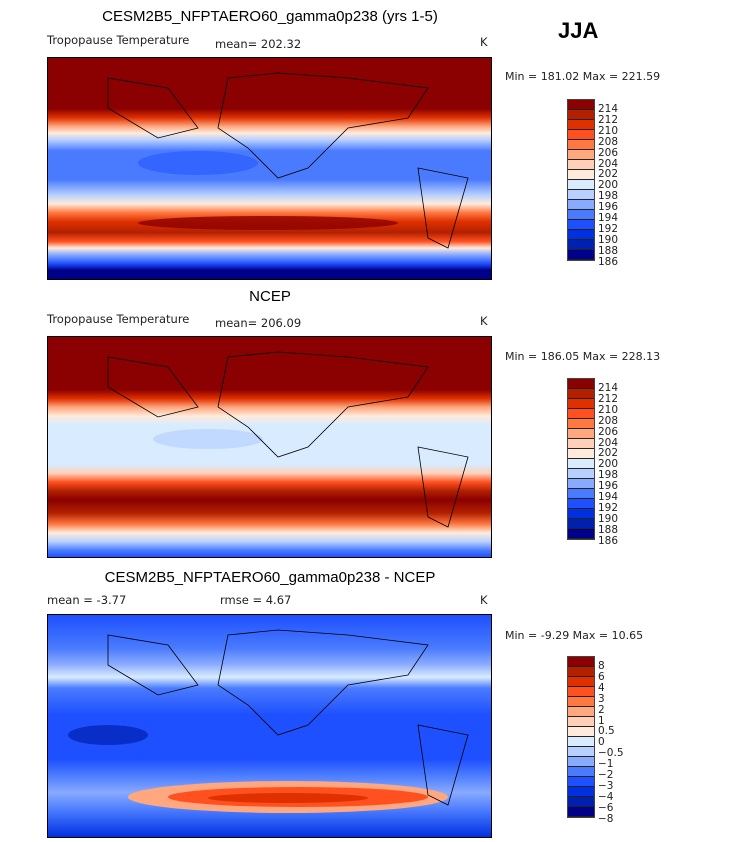 Image resolution: width=733 pixels, height=842 pixels. I want to click on panel3-mean: mean = -3.77, so click(87, 600).